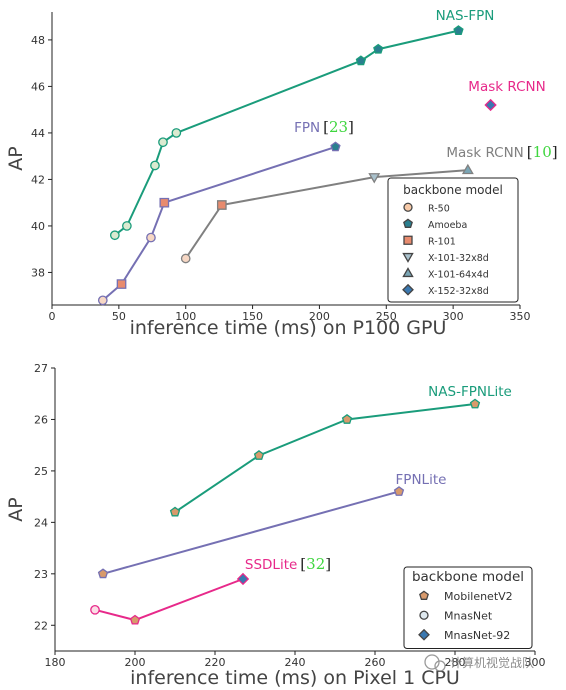  What do you see at coordinates (41, 625) in the screenshot?
I see `y-tick-label: 22` at bounding box center [41, 625].